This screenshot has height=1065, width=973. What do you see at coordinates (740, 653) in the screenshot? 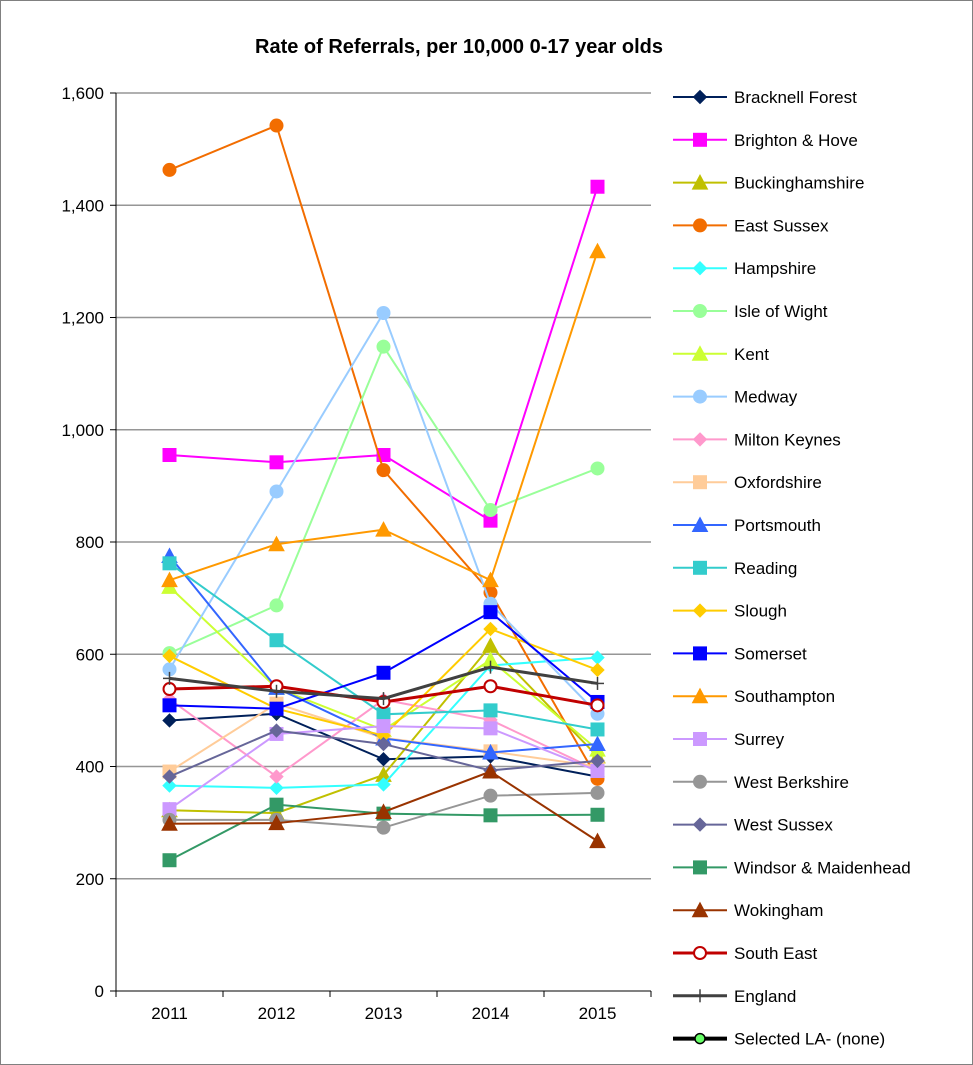
I see `legend-entry: Somerset` at bounding box center [740, 653].